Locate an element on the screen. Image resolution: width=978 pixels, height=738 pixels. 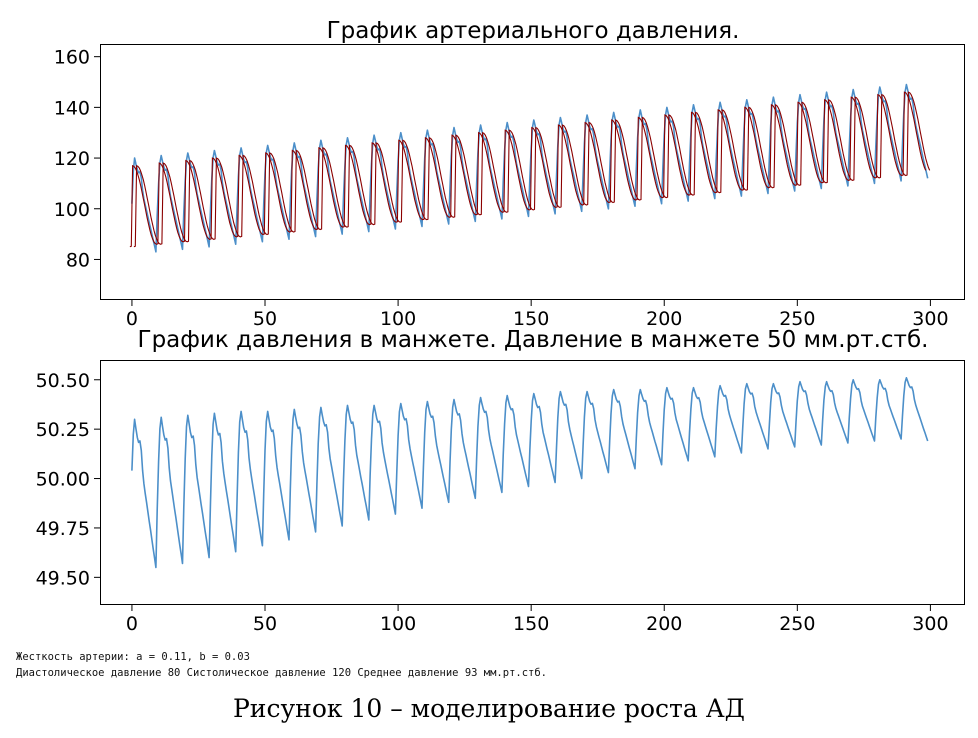
y-tick-label: 50.00 is located at coordinates (63, 480).